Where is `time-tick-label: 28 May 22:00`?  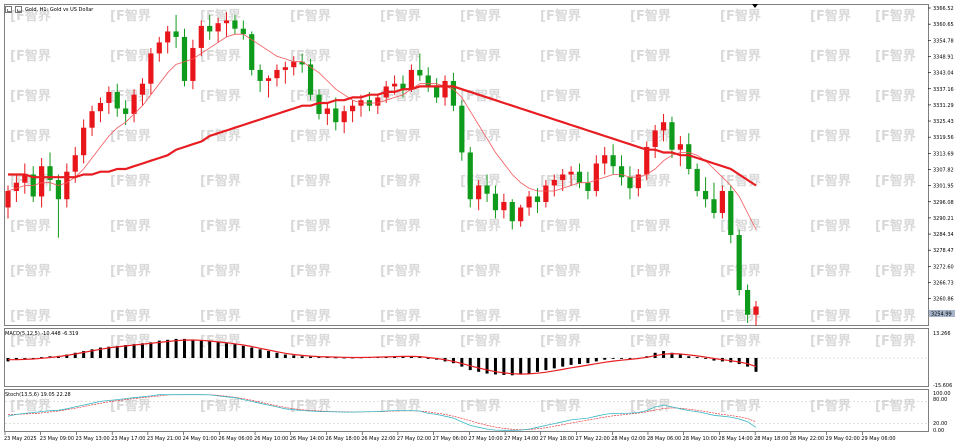
time-tick-label: 28 May 22:00 is located at coordinates (807, 439).